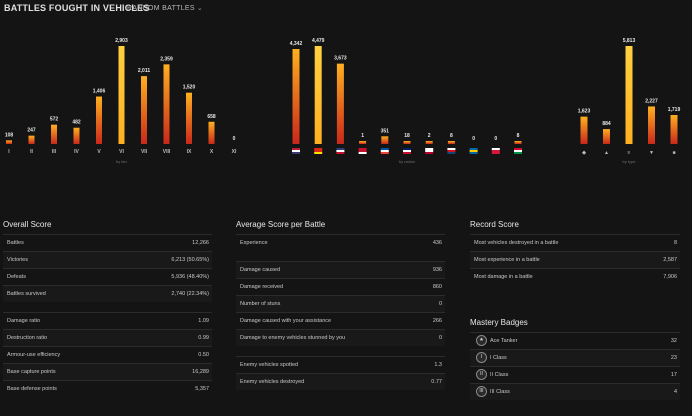 Image resolution: width=692 pixels, height=416 pixels. What do you see at coordinates (340, 381) in the screenshot?
I see `average-row: Enemy vehicles destroyed 0.77` at bounding box center [340, 381].